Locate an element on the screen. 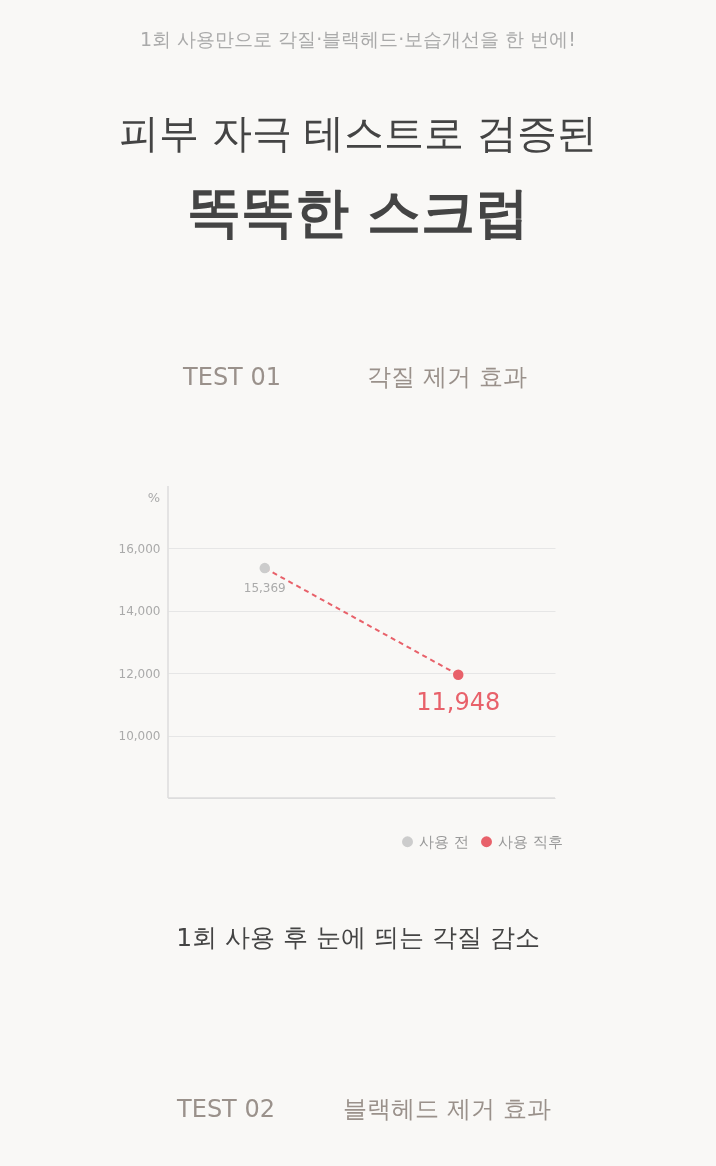  text: TEST 02 is located at coordinates (225, 1109).